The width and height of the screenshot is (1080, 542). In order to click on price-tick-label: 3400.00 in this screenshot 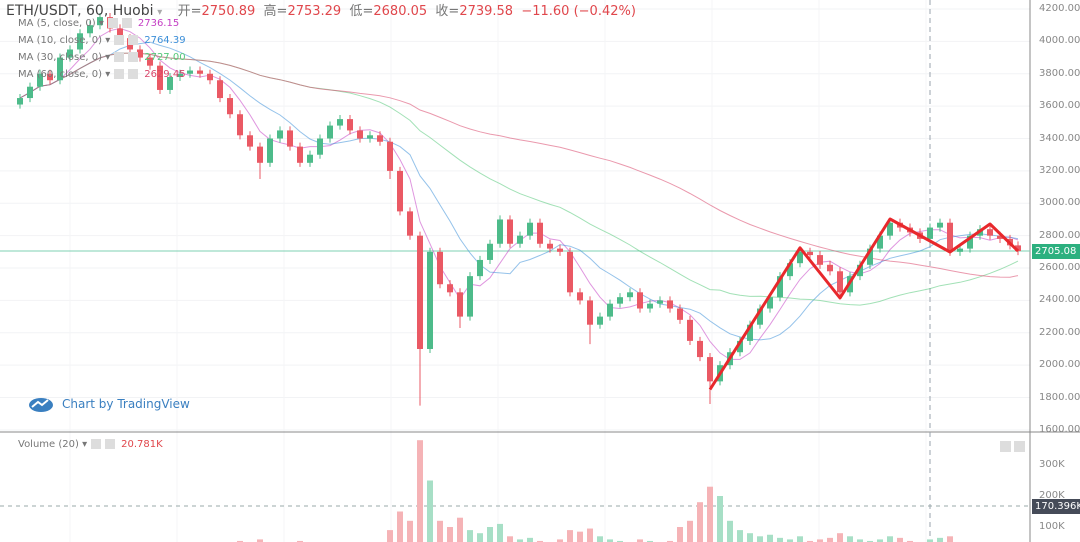, I will do `click(1059, 138)`.